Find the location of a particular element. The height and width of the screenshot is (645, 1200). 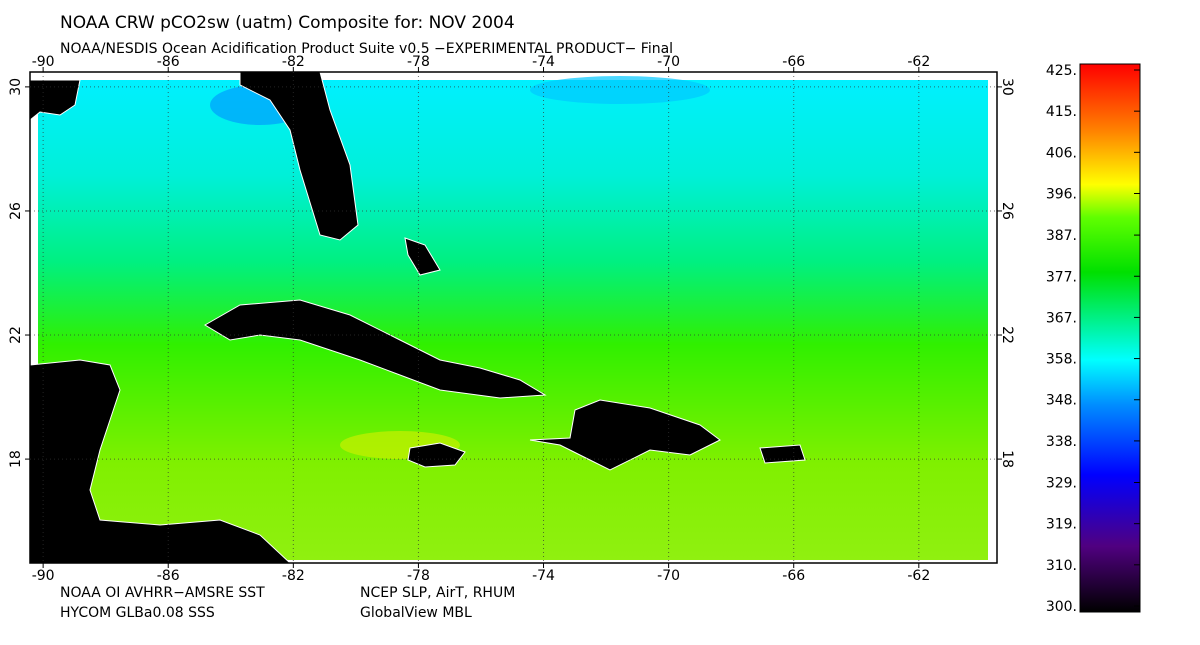

colorbar-label: 358. is located at coordinates (1061, 360).